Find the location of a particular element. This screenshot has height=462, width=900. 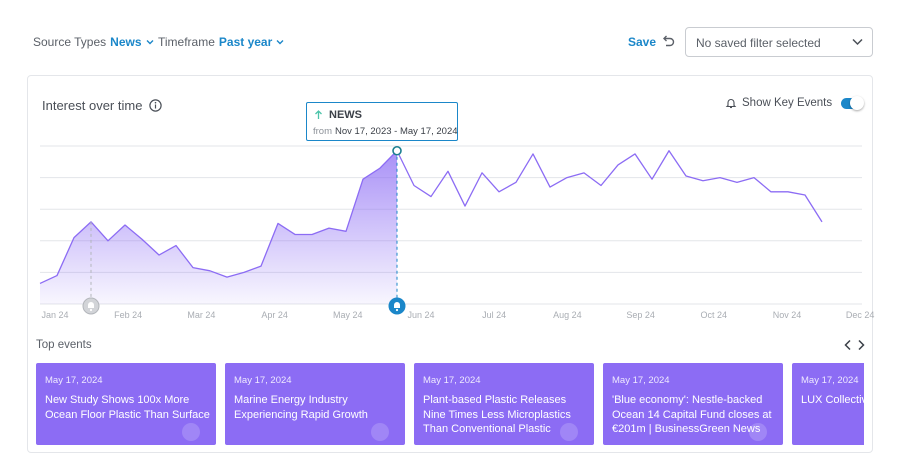

x-tick-label: May 24 is located at coordinates (348, 315).